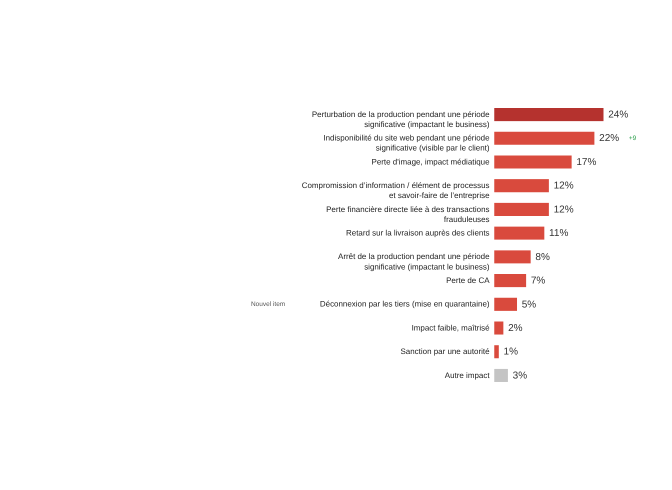 The height and width of the screenshot is (490, 672). Describe the element at coordinates (558, 234) in the screenshot. I see `data-label: 11%` at that location.